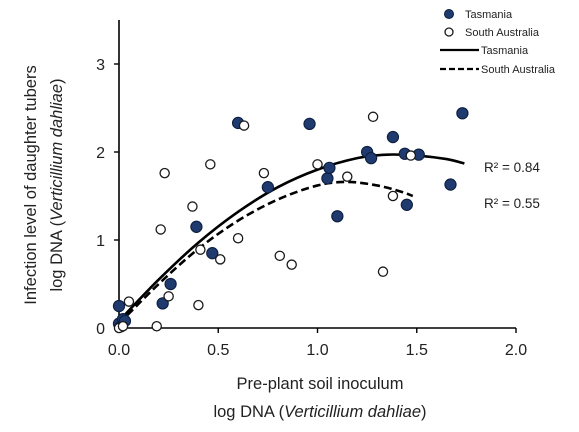 The height and width of the screenshot is (432, 579). What do you see at coordinates (352, 412) in the screenshot?
I see `x-axis-title-species: Verticillium dahliae` at bounding box center [352, 412].